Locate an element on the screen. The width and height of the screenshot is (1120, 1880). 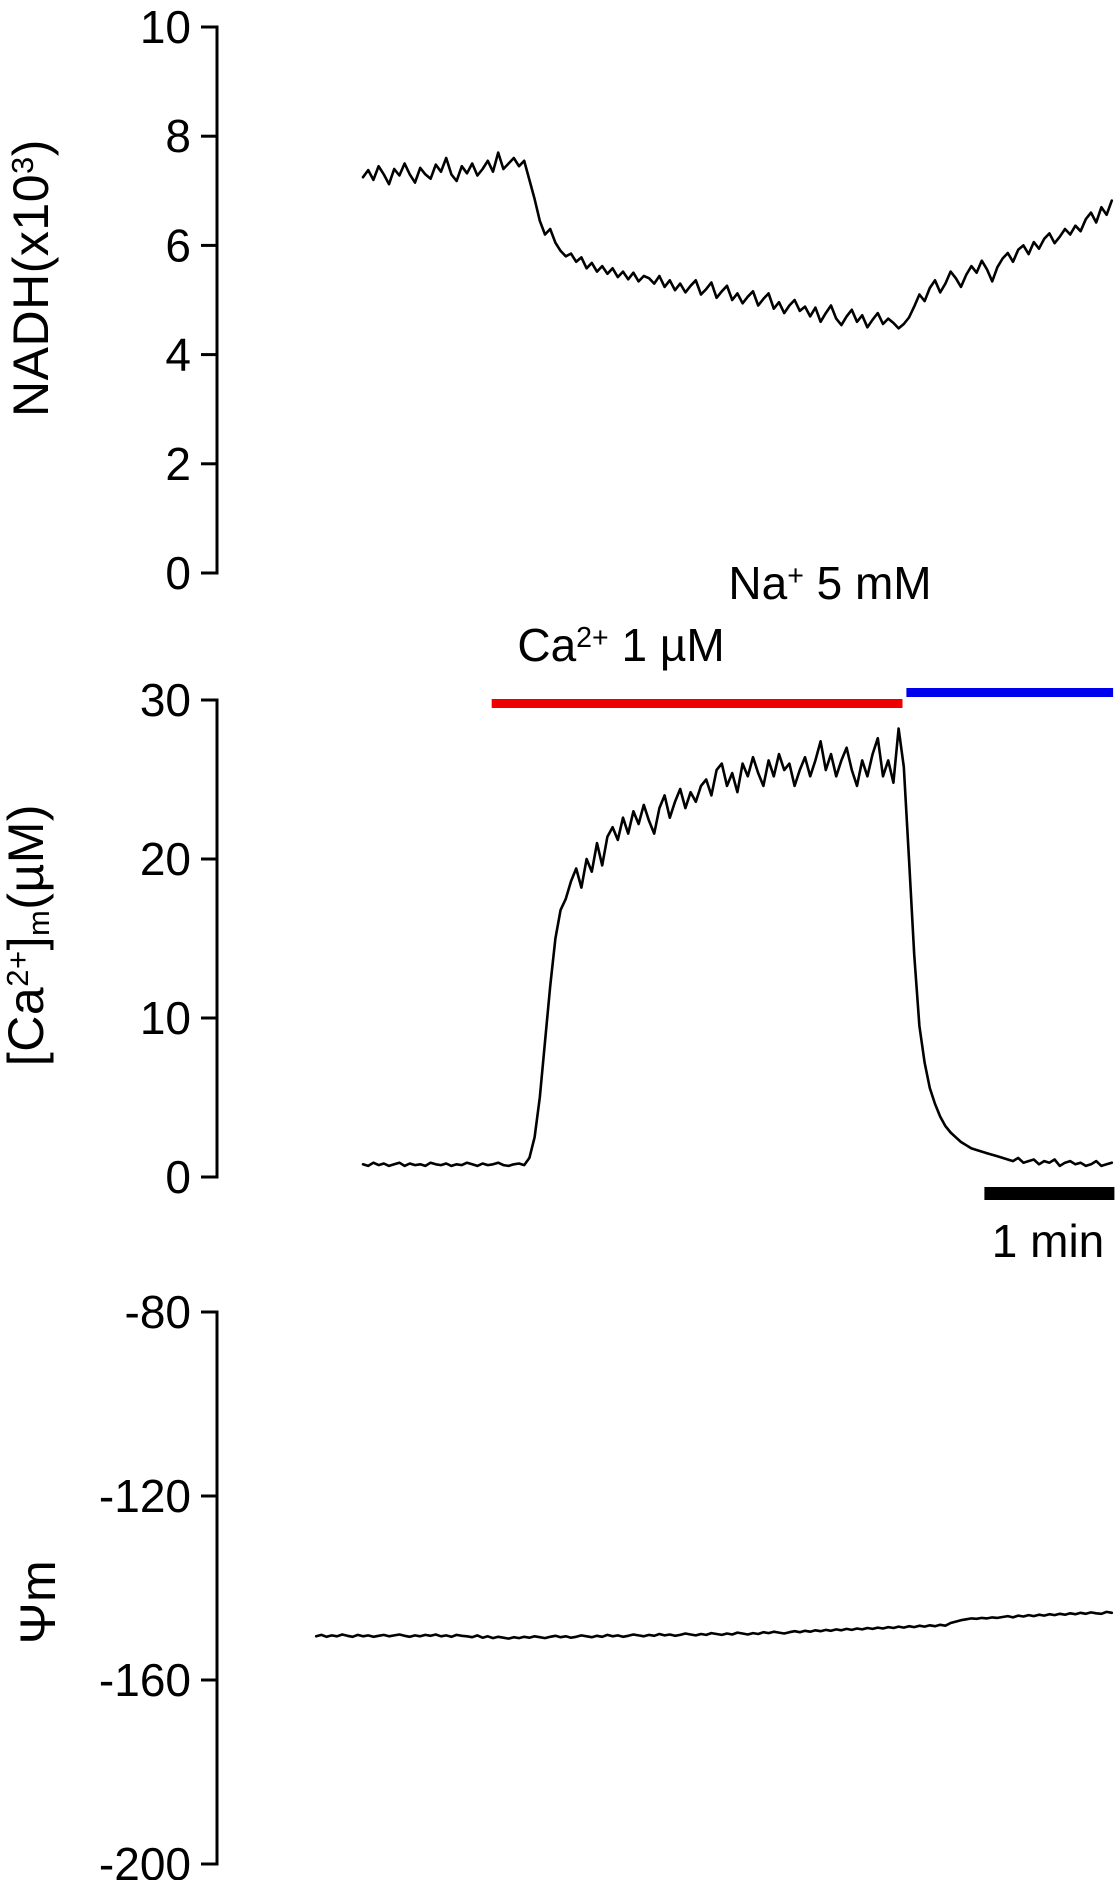
psi-tick-label: -160 is located at coordinates (145, 1680).